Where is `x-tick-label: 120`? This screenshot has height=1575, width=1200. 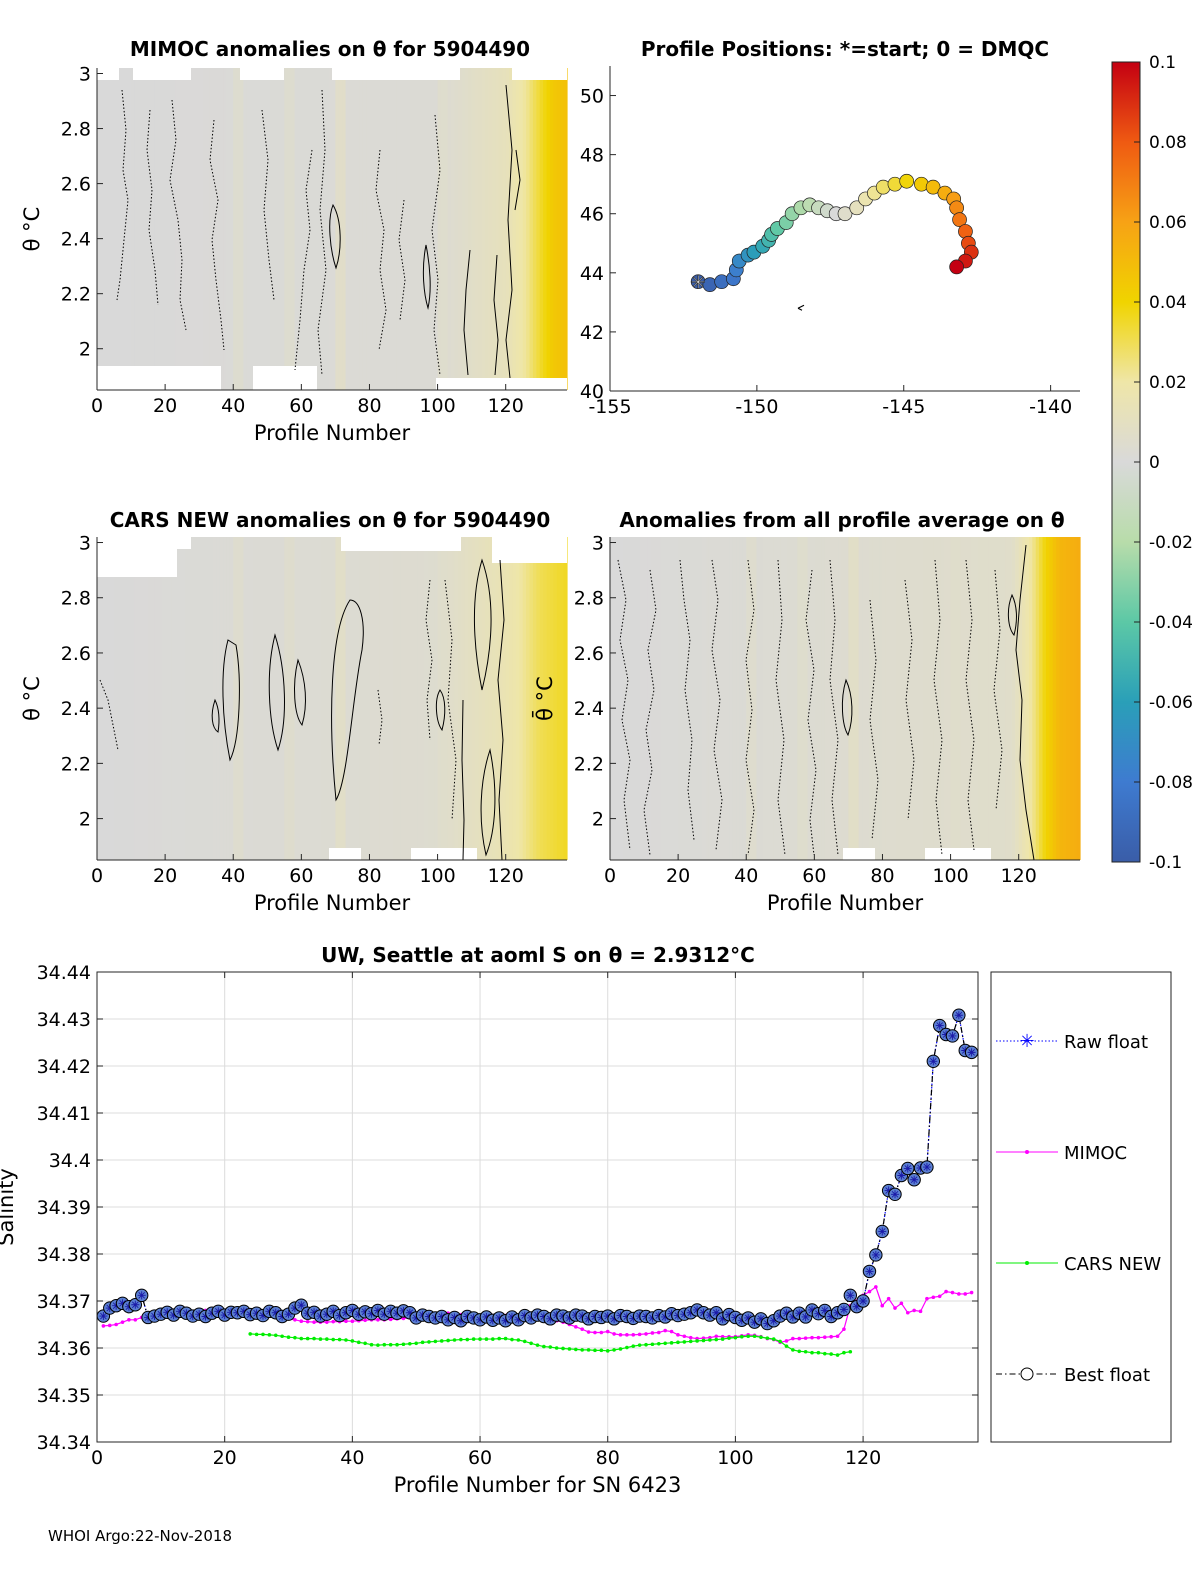
x-tick-label: 120 is located at coordinates (863, 1458).